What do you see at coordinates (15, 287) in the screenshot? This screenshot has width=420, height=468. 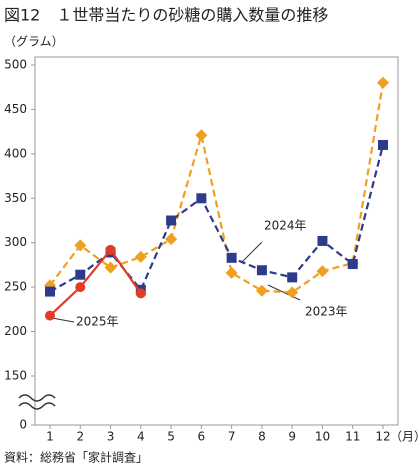 I see `y-tick-label: 250` at bounding box center [15, 287].